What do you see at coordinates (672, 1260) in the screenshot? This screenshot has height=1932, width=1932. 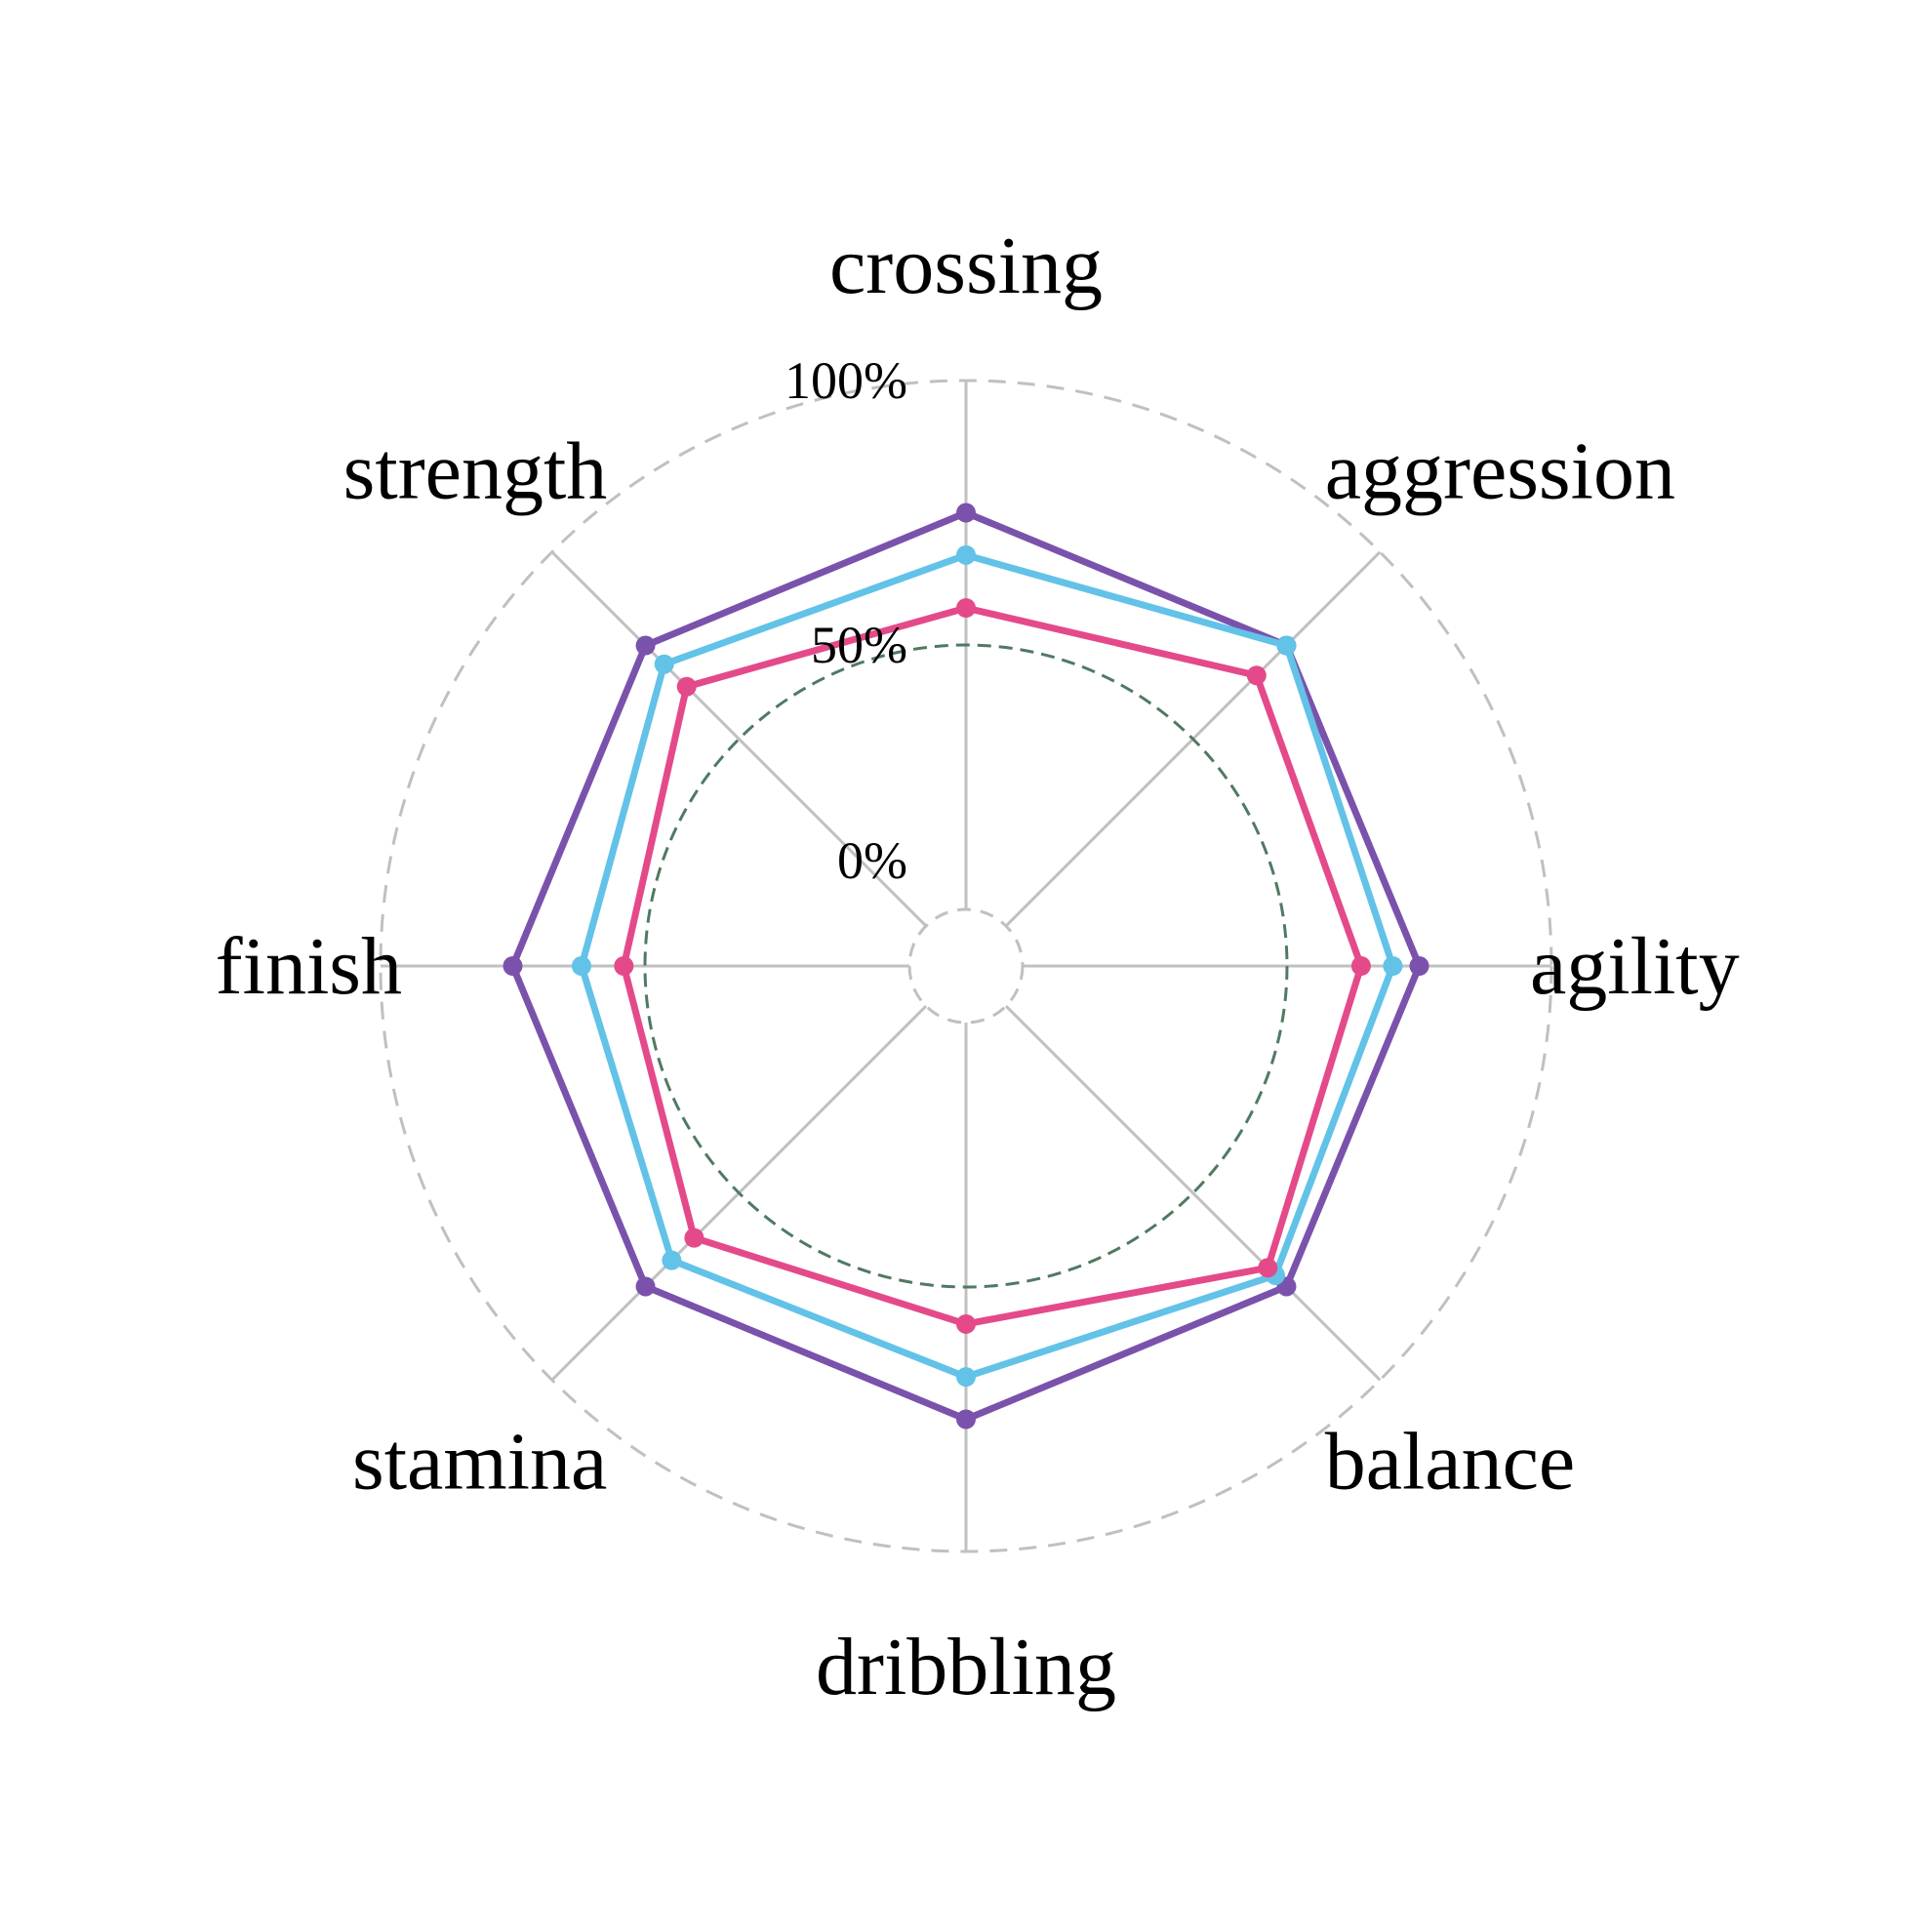 I see `series-2-point-stamina` at bounding box center [672, 1260].